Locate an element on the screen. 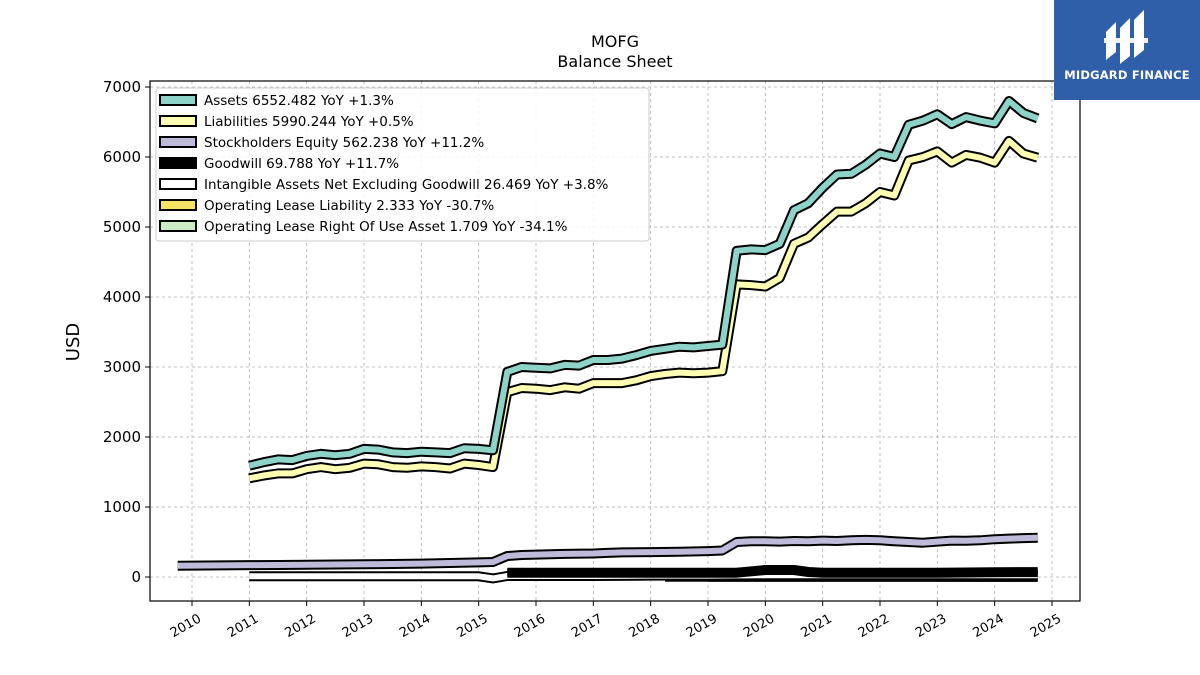  series-goodwill is located at coordinates (772, 571).